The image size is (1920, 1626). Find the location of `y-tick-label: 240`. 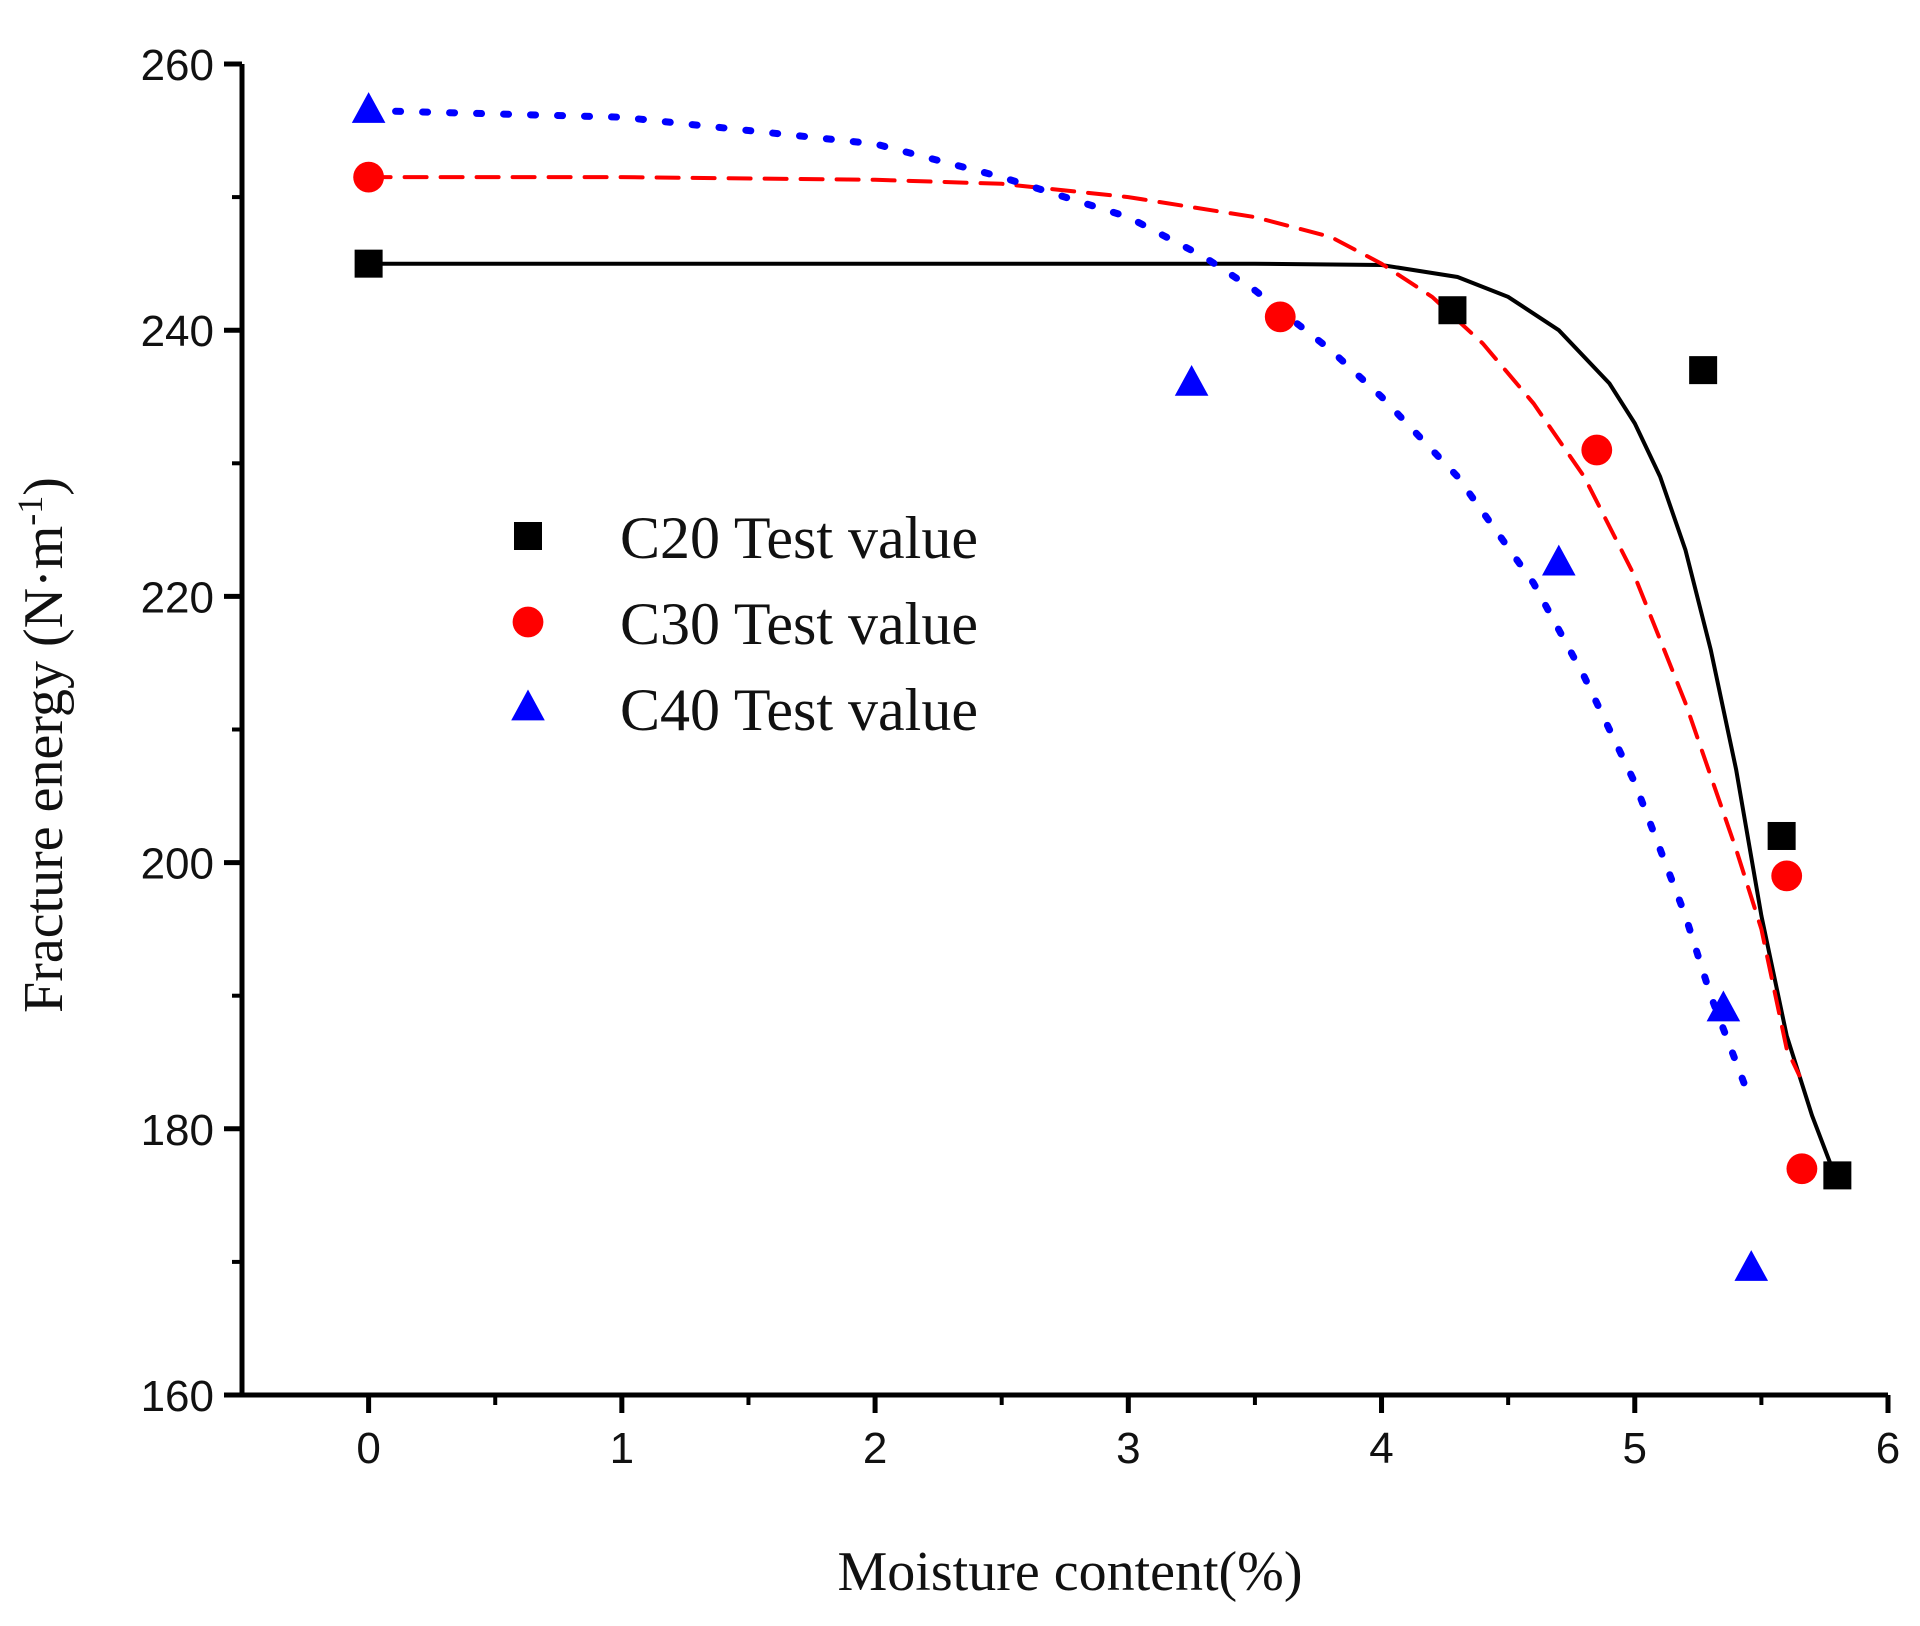

y-tick-label: 240 is located at coordinates (177, 331).